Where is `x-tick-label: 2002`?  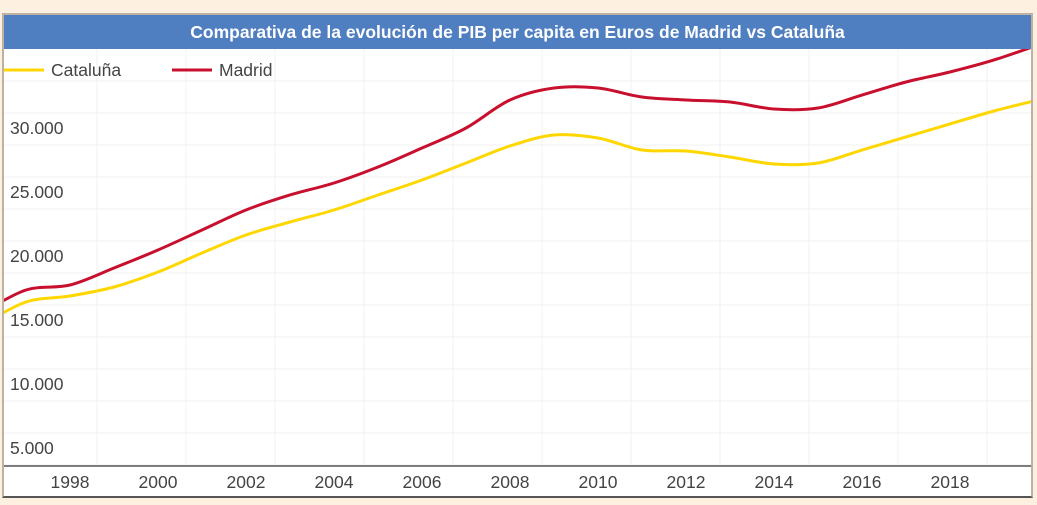
x-tick-label: 2002 is located at coordinates (246, 482).